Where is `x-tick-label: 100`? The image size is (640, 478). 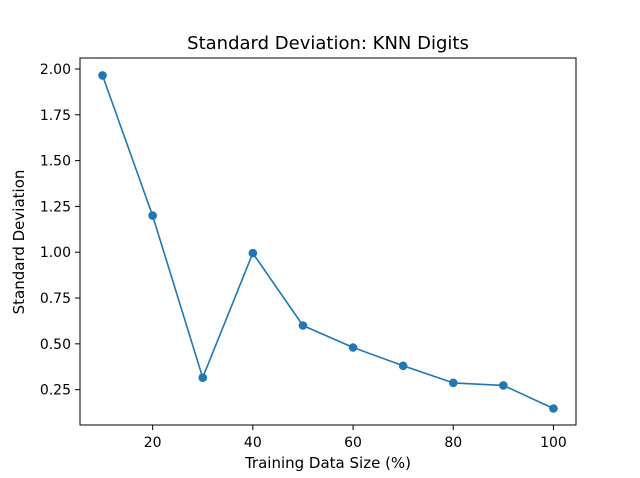
x-tick-label: 100 is located at coordinates (553, 443).